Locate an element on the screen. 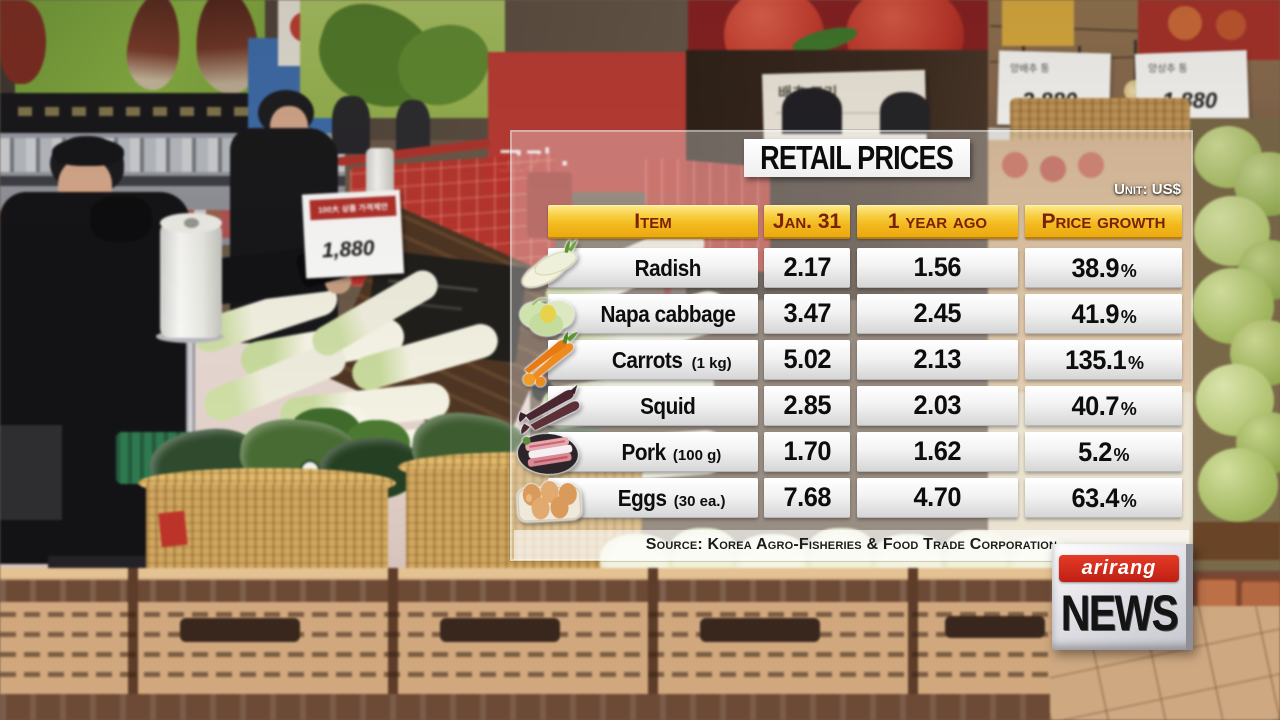  stand-tray is located at coordinates (190, 336).